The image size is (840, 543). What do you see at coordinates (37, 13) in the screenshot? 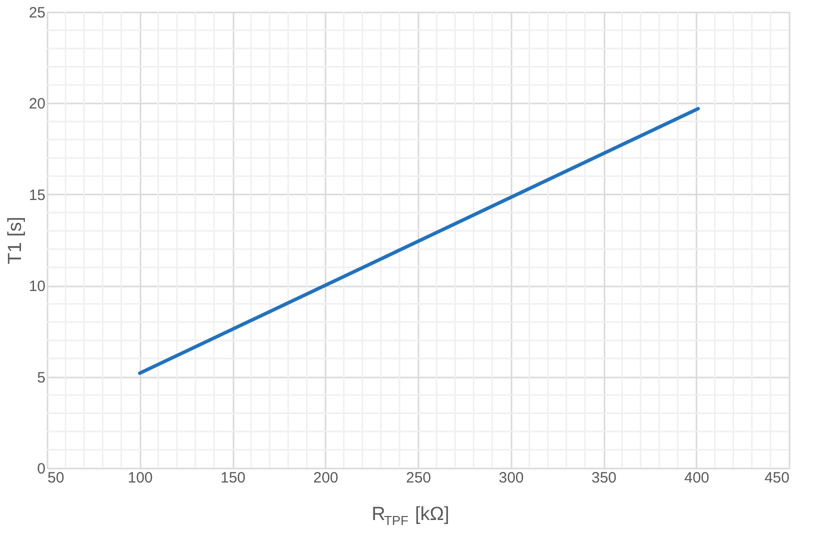
I see `y-tick-label: 25` at bounding box center [37, 13].